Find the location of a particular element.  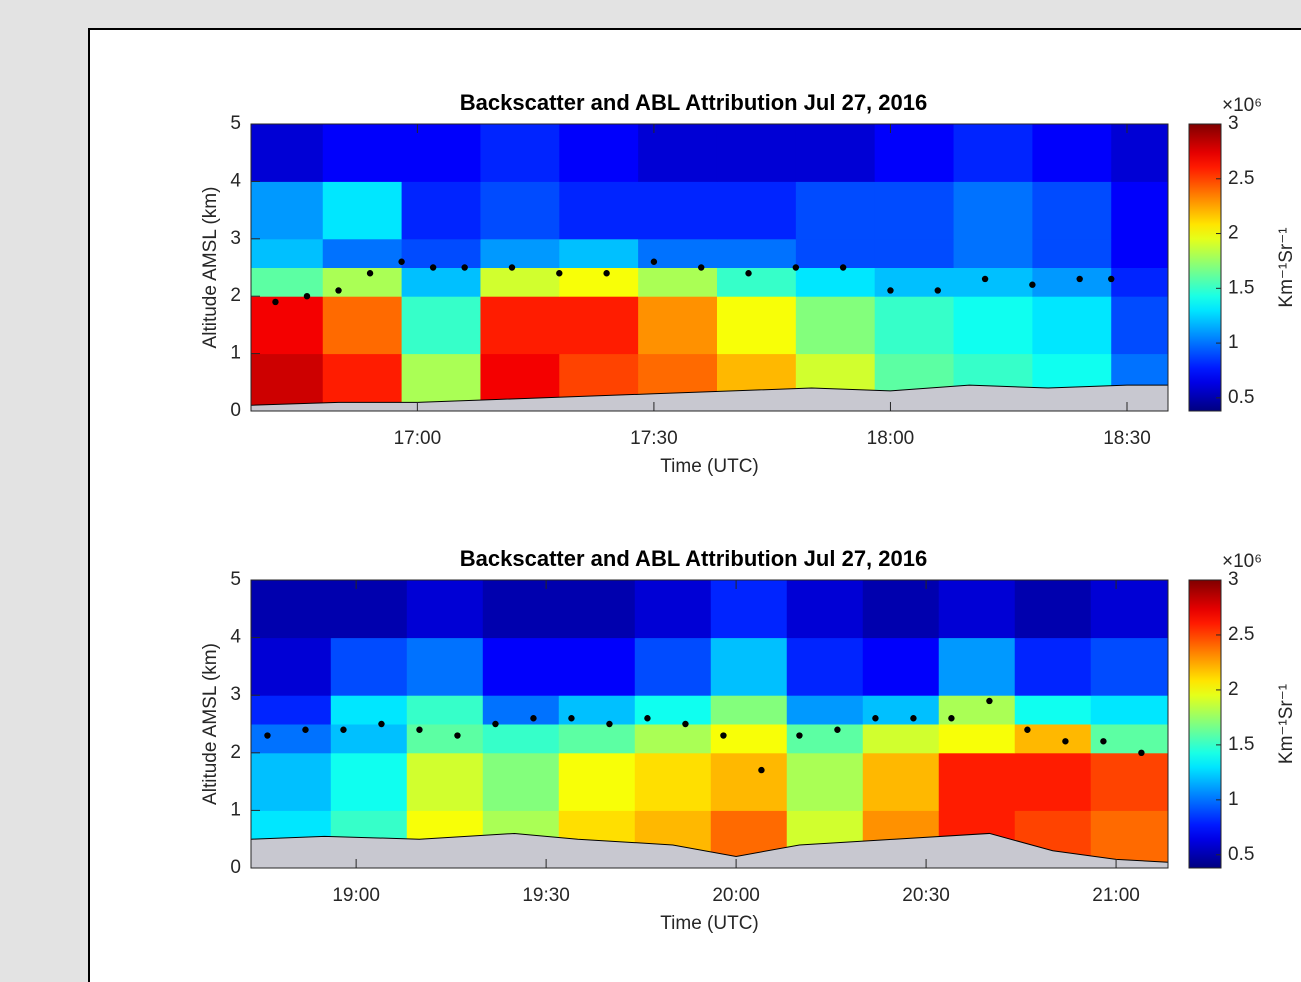

x-tick-label: 20:30 is located at coordinates (926, 895).